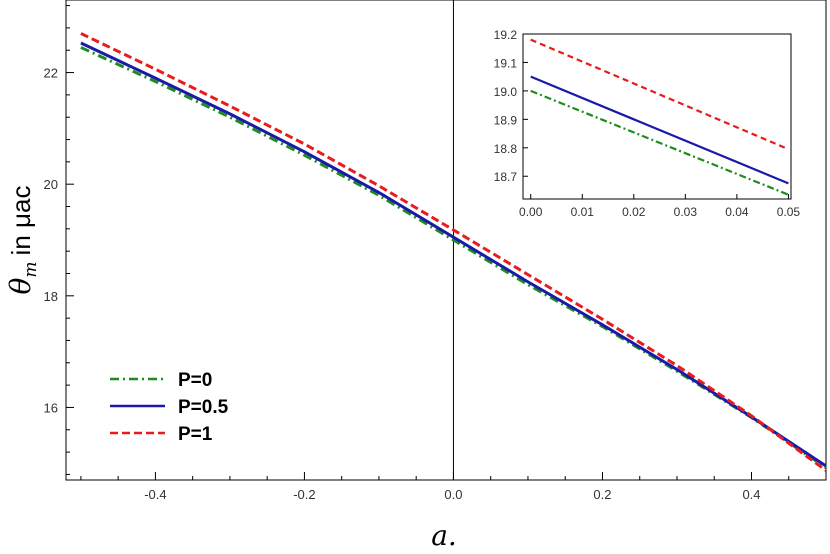 Image resolution: width=830 pixels, height=554 pixels. What do you see at coordinates (155, 494) in the screenshot?
I see `main-x-tick-label: -0.4` at bounding box center [155, 494].